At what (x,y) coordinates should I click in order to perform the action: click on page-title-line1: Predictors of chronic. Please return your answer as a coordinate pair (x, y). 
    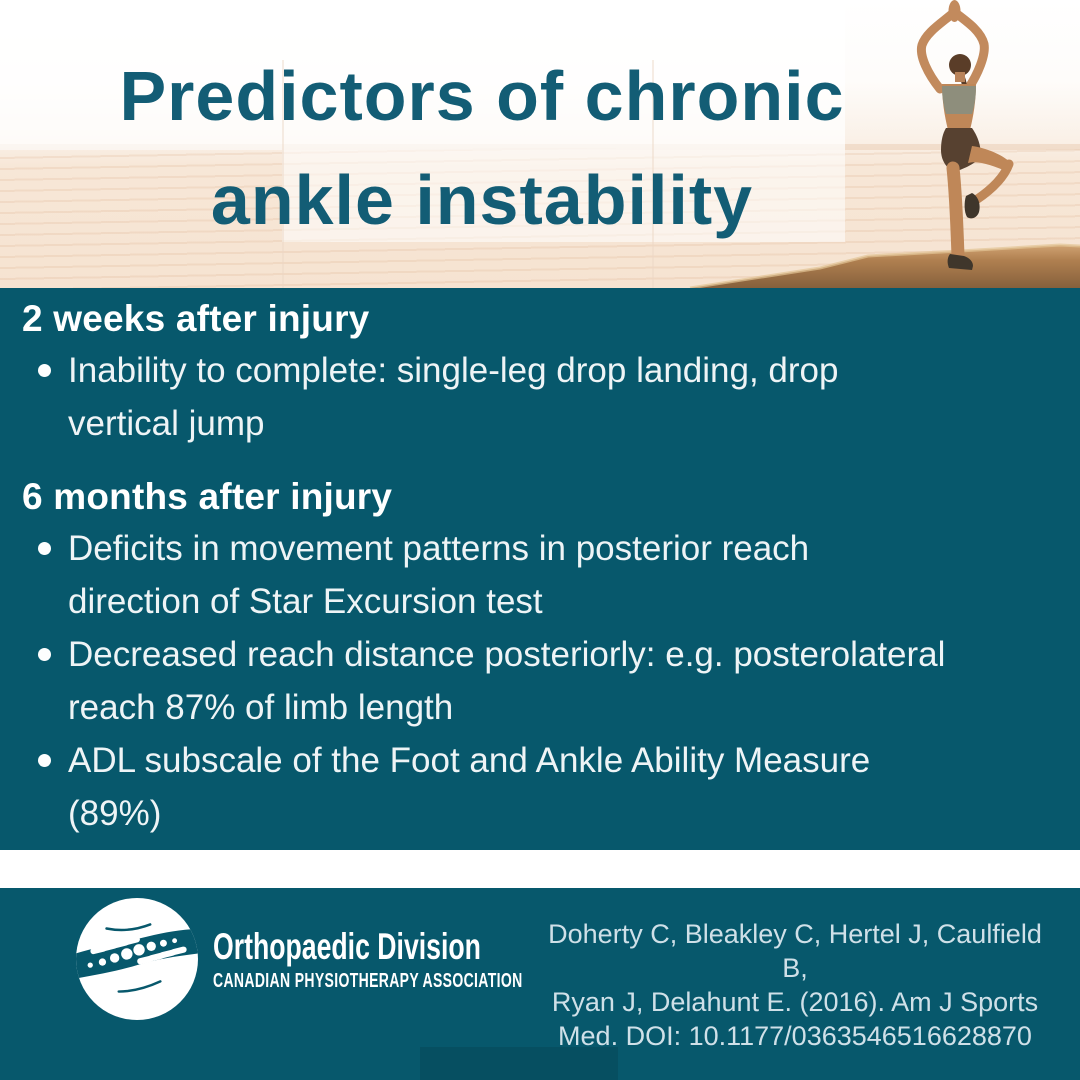
    Looking at the image, I should click on (482, 96).